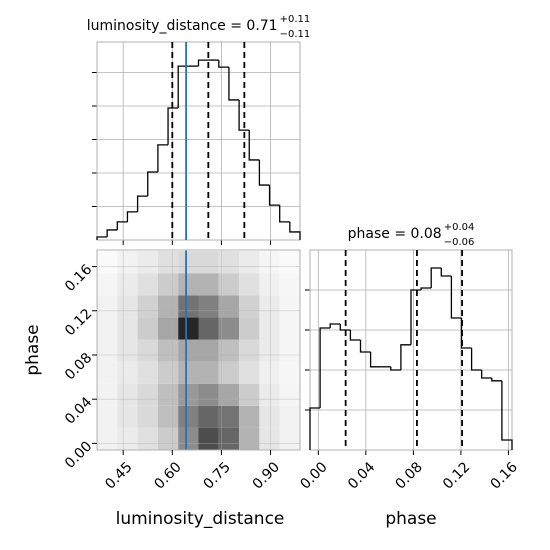 This screenshot has height=550, width=550. What do you see at coordinates (78, 410) in the screenshot?
I see `y-tick-label: 0.04` at bounding box center [78, 410].